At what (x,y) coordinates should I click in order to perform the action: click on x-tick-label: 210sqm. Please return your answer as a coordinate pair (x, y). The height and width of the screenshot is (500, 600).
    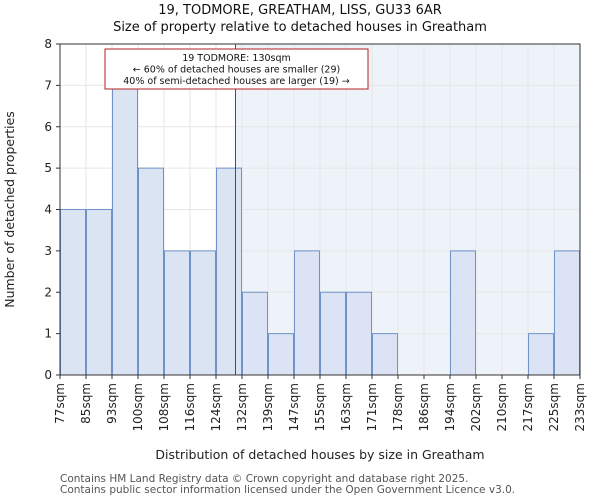
    Looking at the image, I should click on (502, 407).